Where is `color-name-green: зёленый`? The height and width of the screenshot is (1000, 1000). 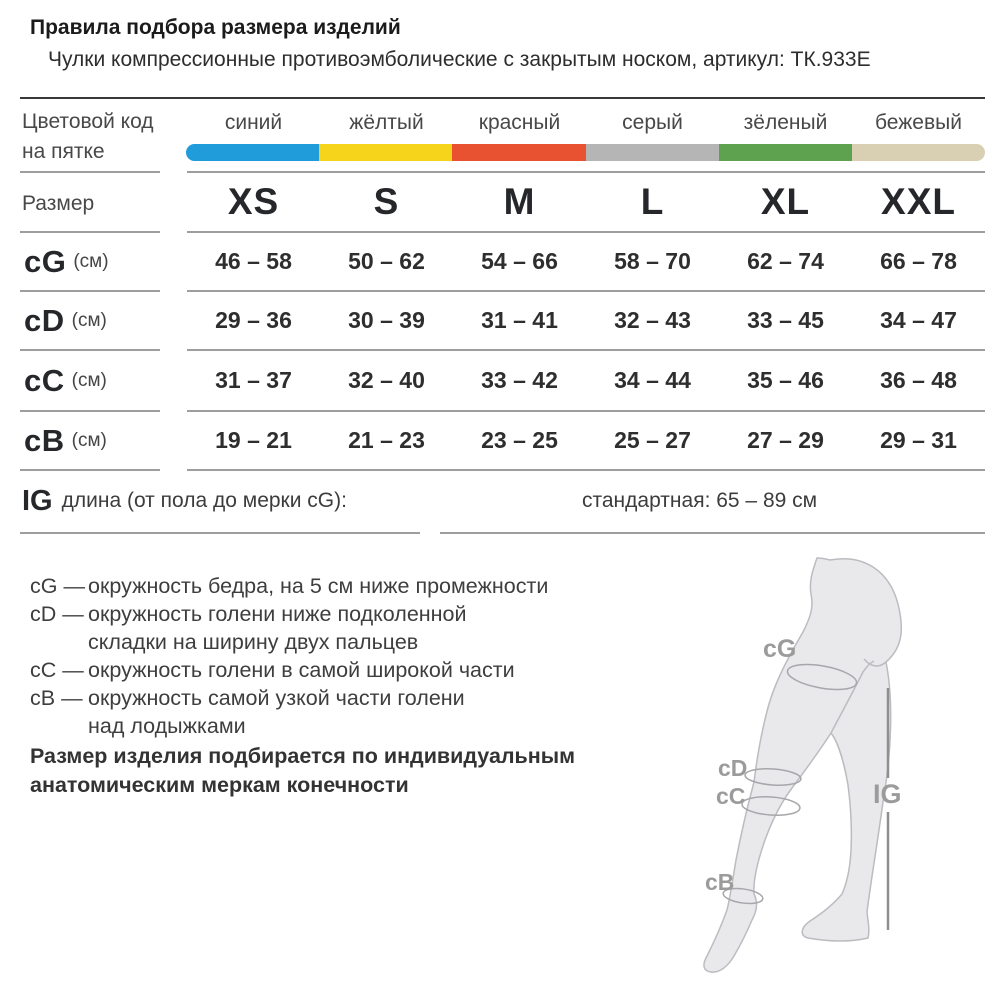 color-name-green: зёленый is located at coordinates (785, 122).